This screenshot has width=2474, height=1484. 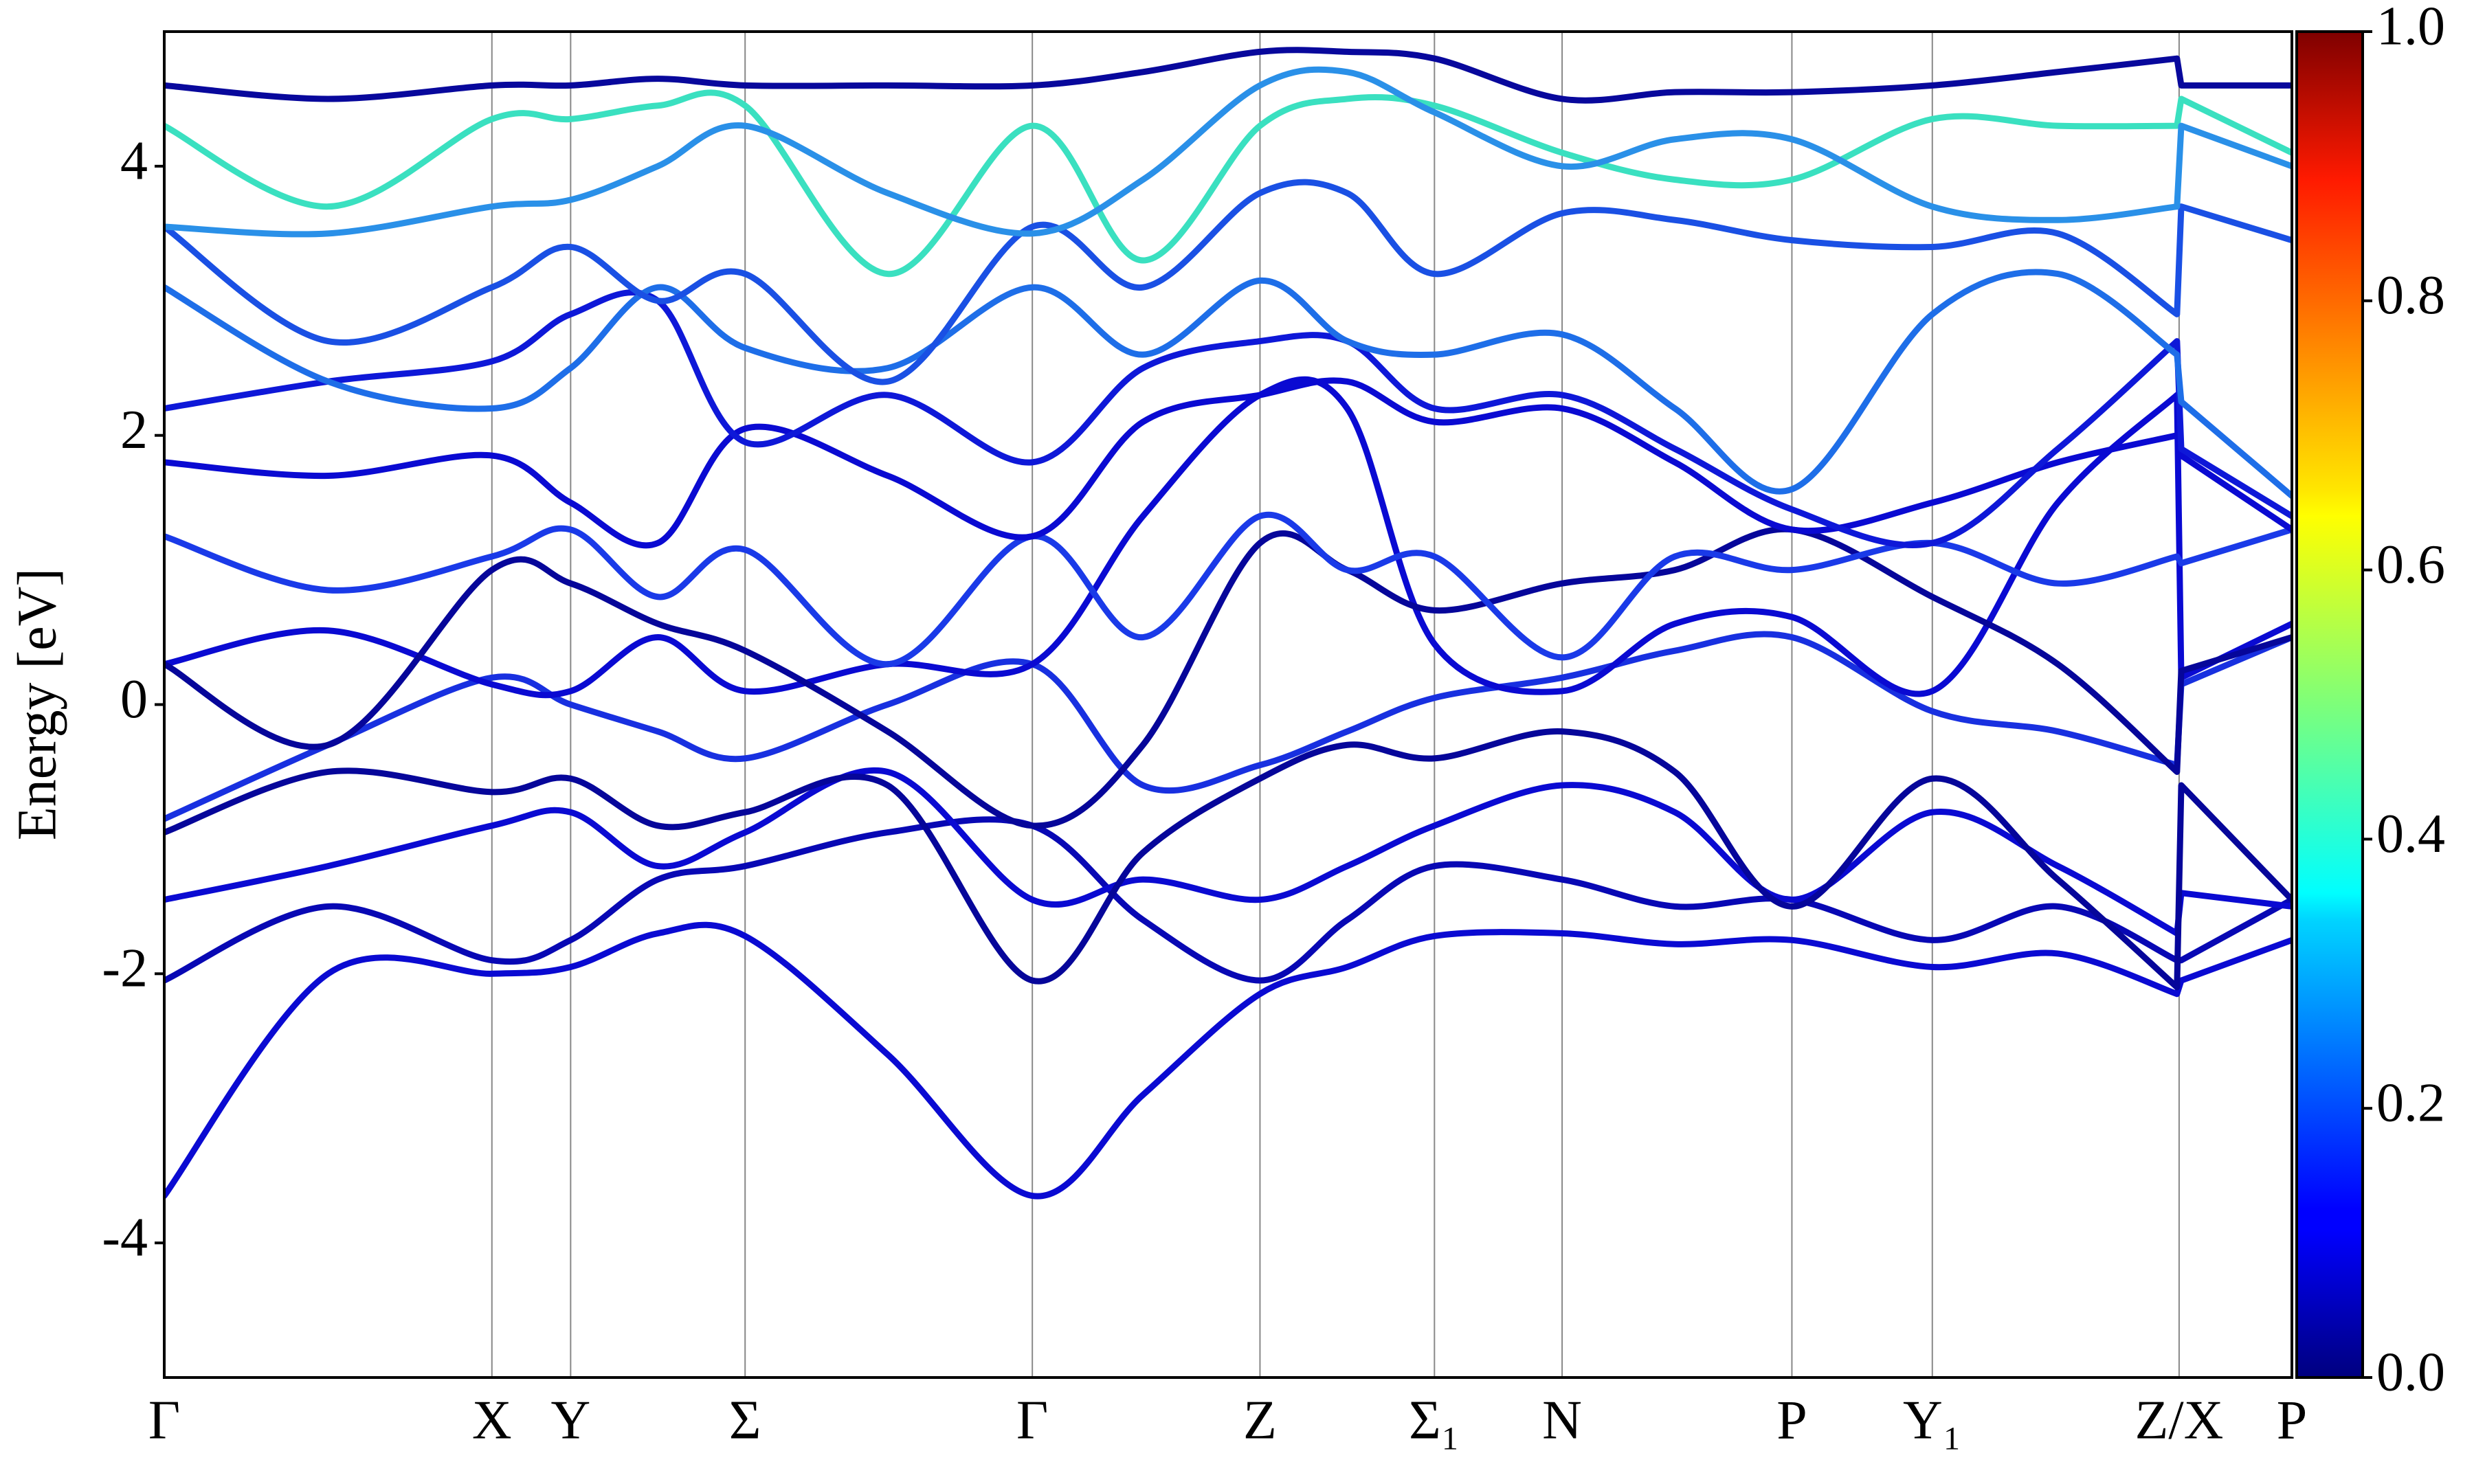 What do you see at coordinates (492, 1420) in the screenshot?
I see `x-tick-label: X` at bounding box center [492, 1420].